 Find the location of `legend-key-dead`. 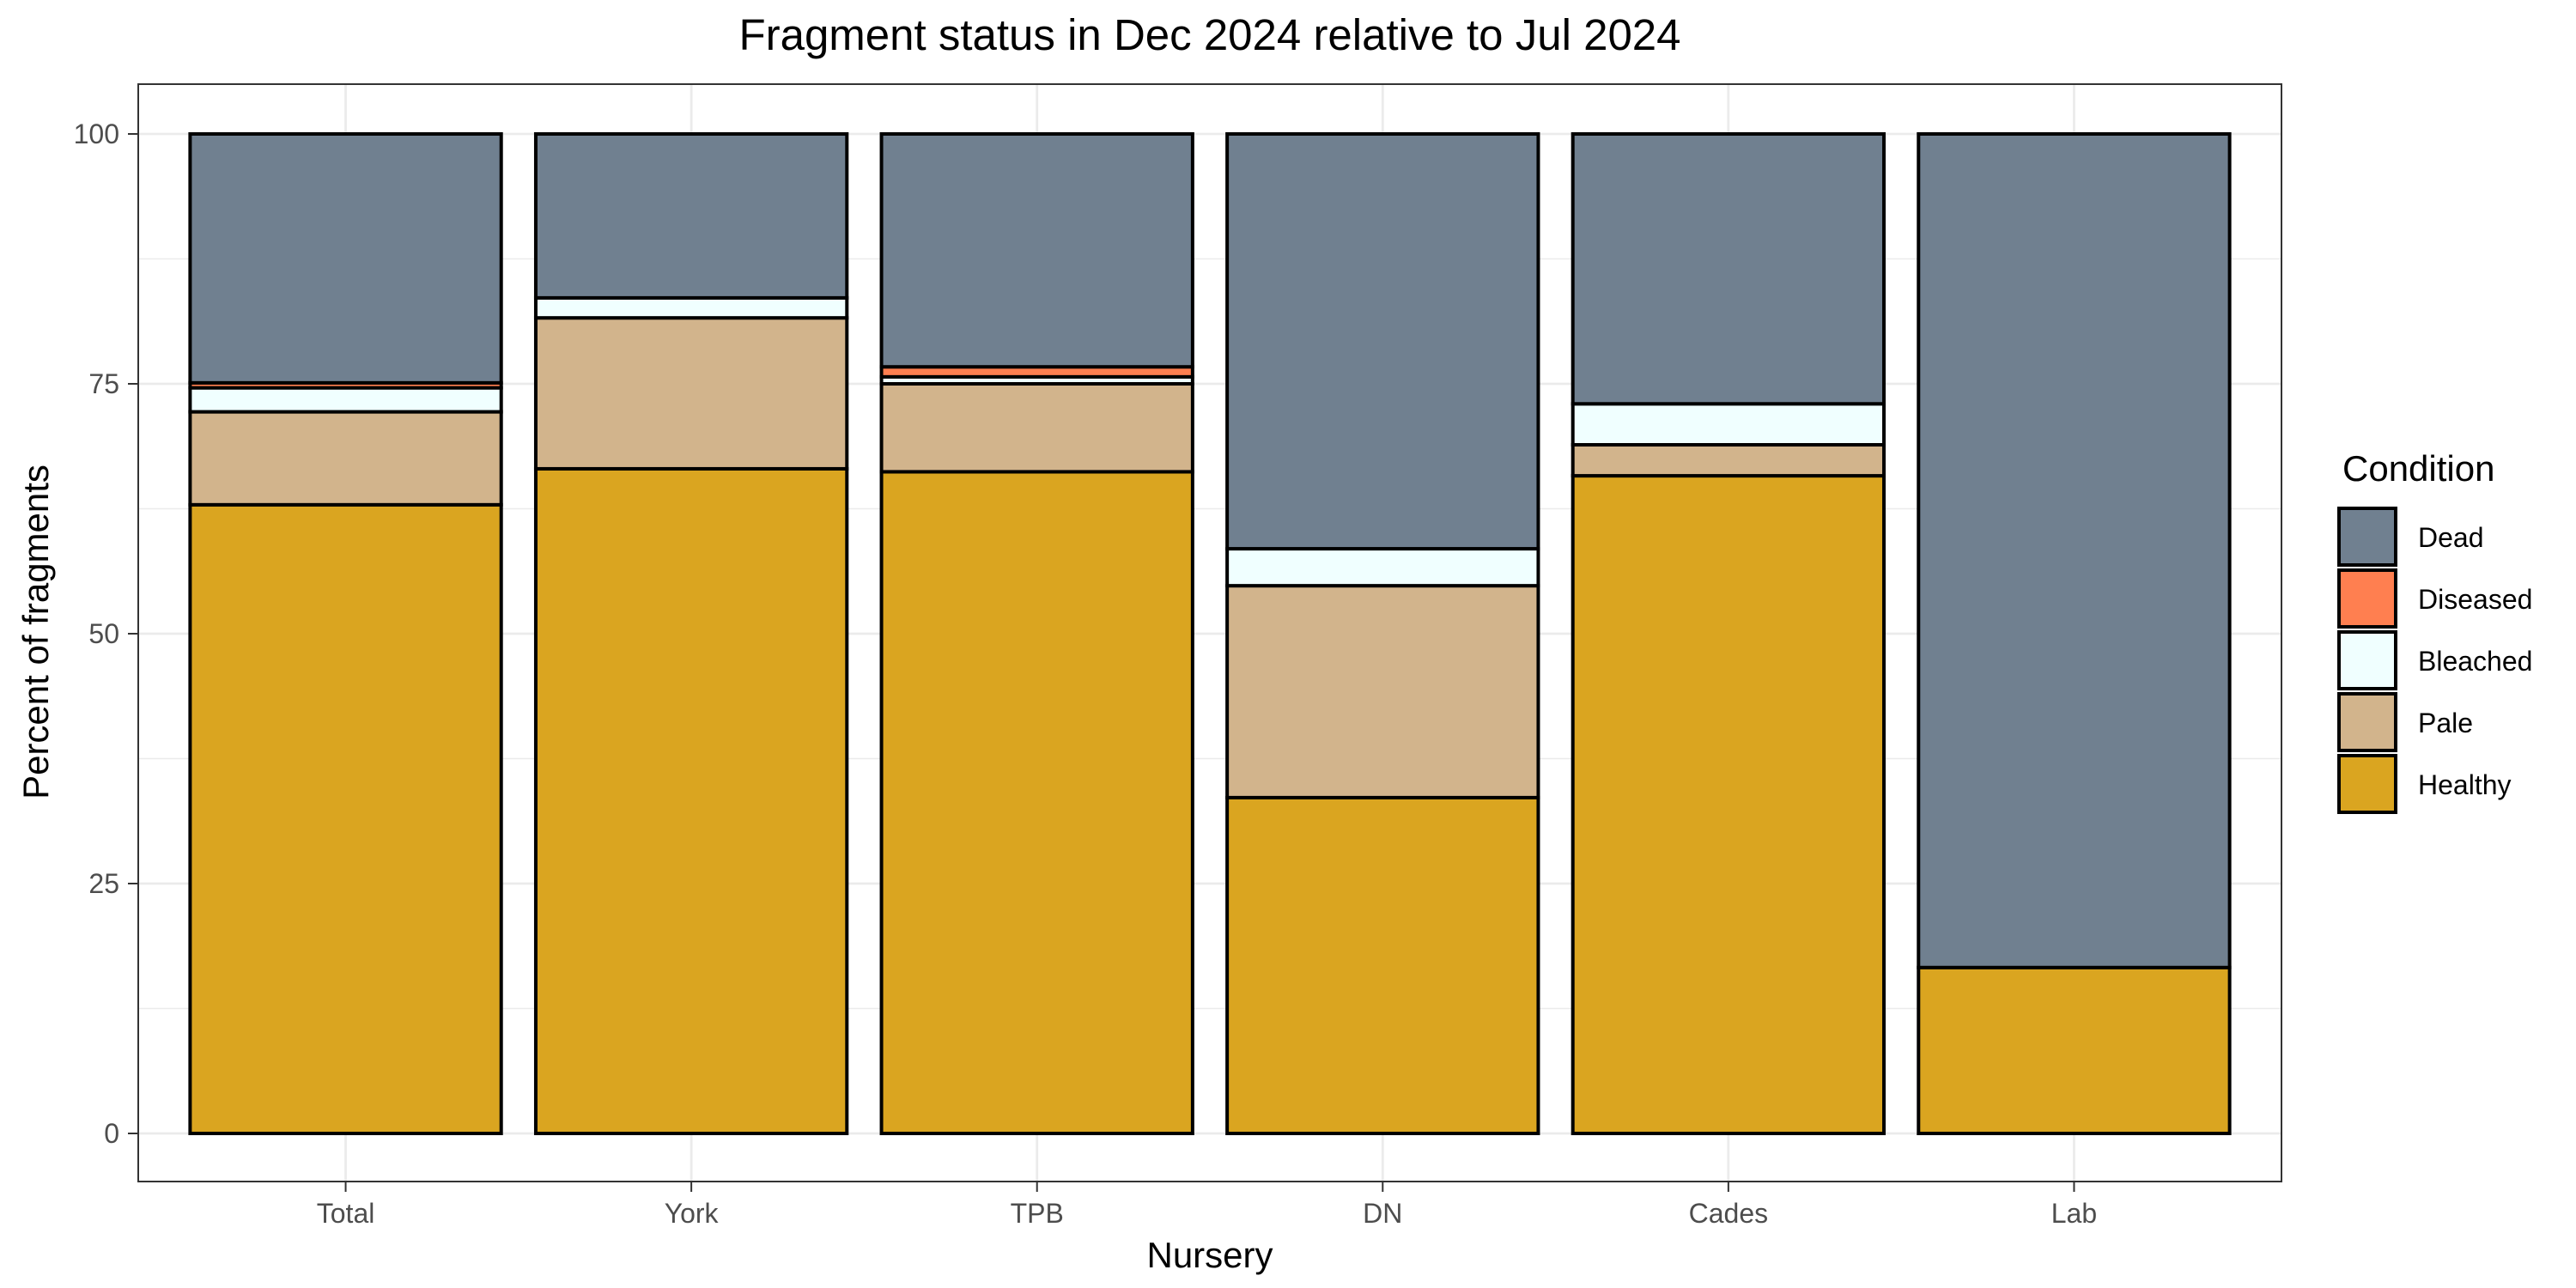

legend-key-dead is located at coordinates (2367, 537).